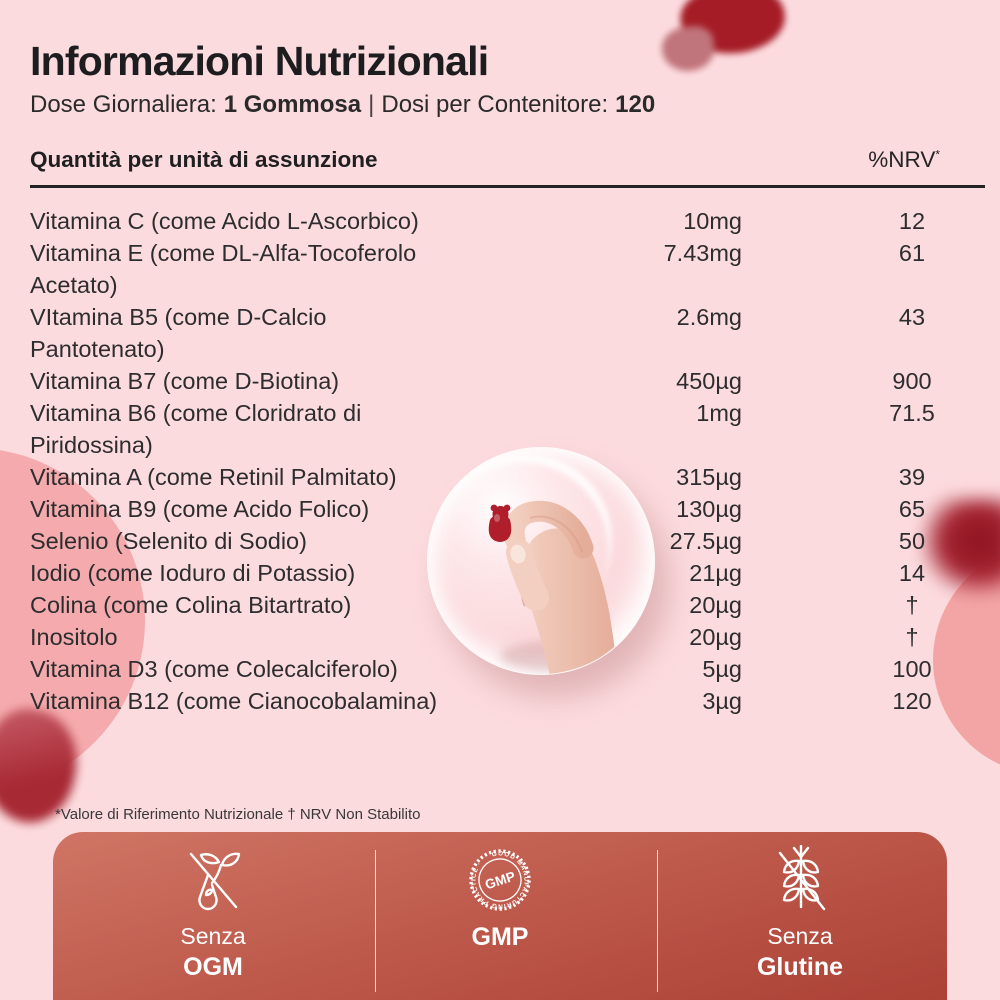 The height and width of the screenshot is (1000, 1000). What do you see at coordinates (214, 669) in the screenshot?
I see `nutrient-name: Vitamina D3 (come Colecalciferolo)` at bounding box center [214, 669].